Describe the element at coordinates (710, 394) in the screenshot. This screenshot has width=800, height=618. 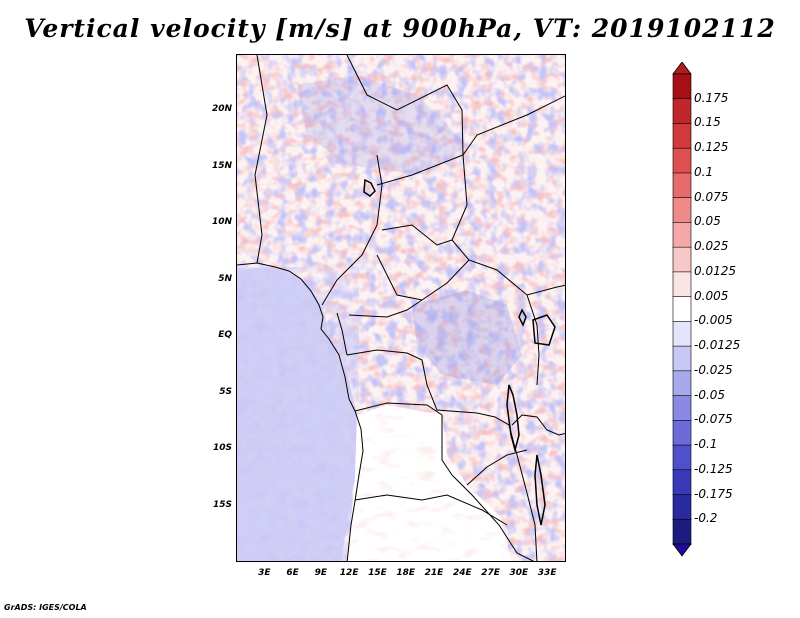
I see `colorbar-tick-label: -0.05` at that location.